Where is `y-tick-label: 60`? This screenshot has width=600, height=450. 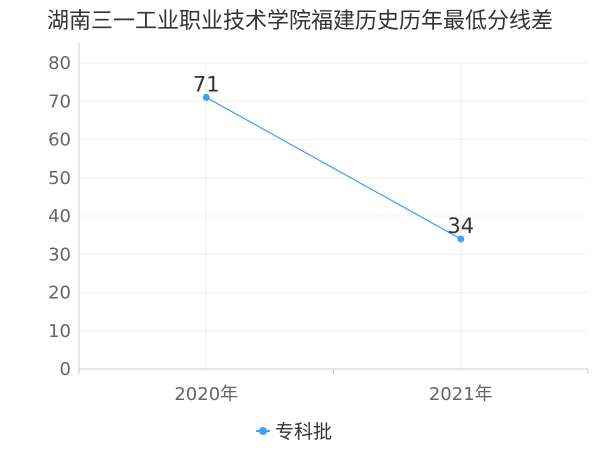
y-tick-label: 60 is located at coordinates (59, 140).